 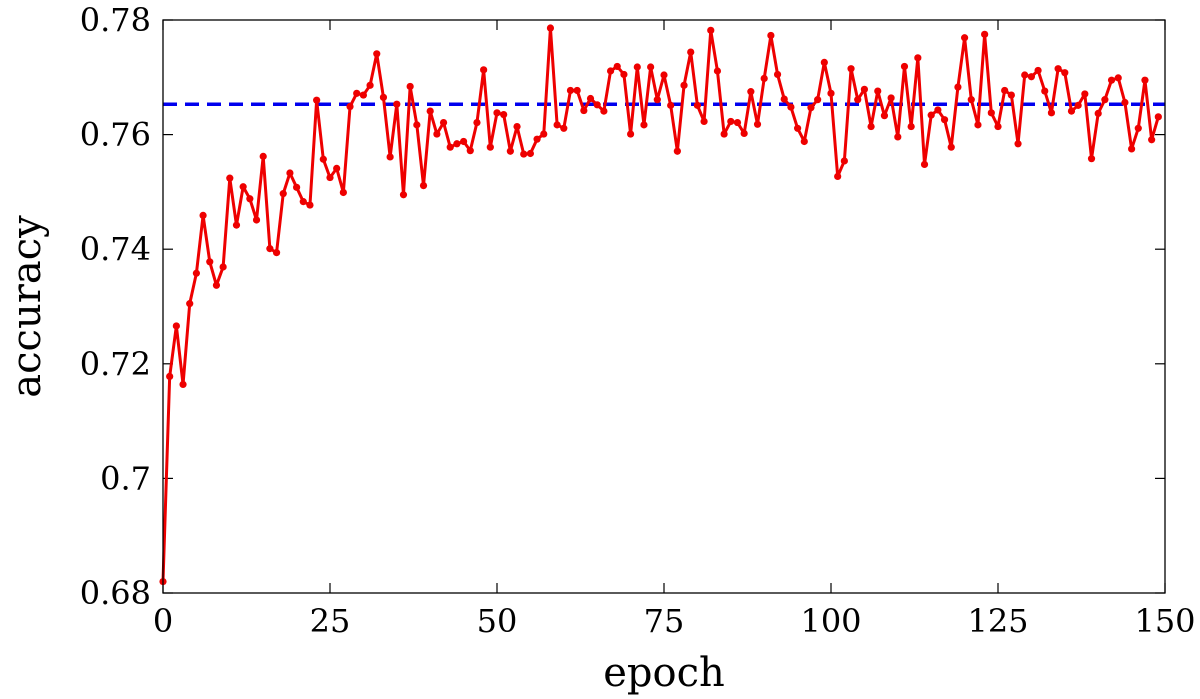 What do you see at coordinates (163, 621) in the screenshot?
I see `x-tick-label: 0` at bounding box center [163, 621].